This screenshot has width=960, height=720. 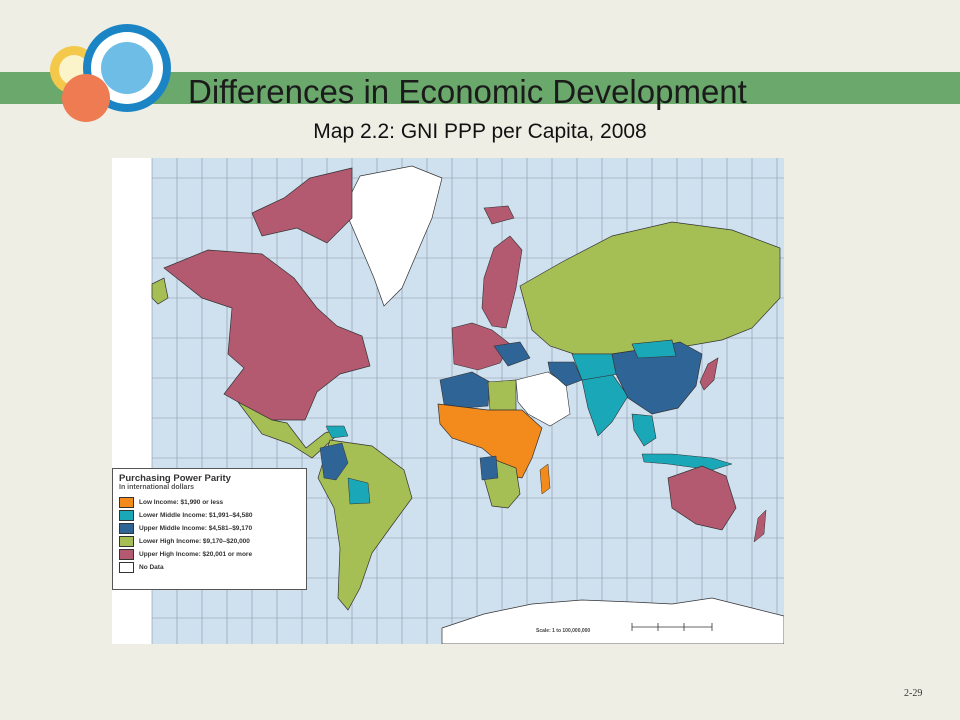 What do you see at coordinates (196, 515) in the screenshot?
I see `legend-label: Lower Middle Income: $1,991–$4,580` at bounding box center [196, 515].